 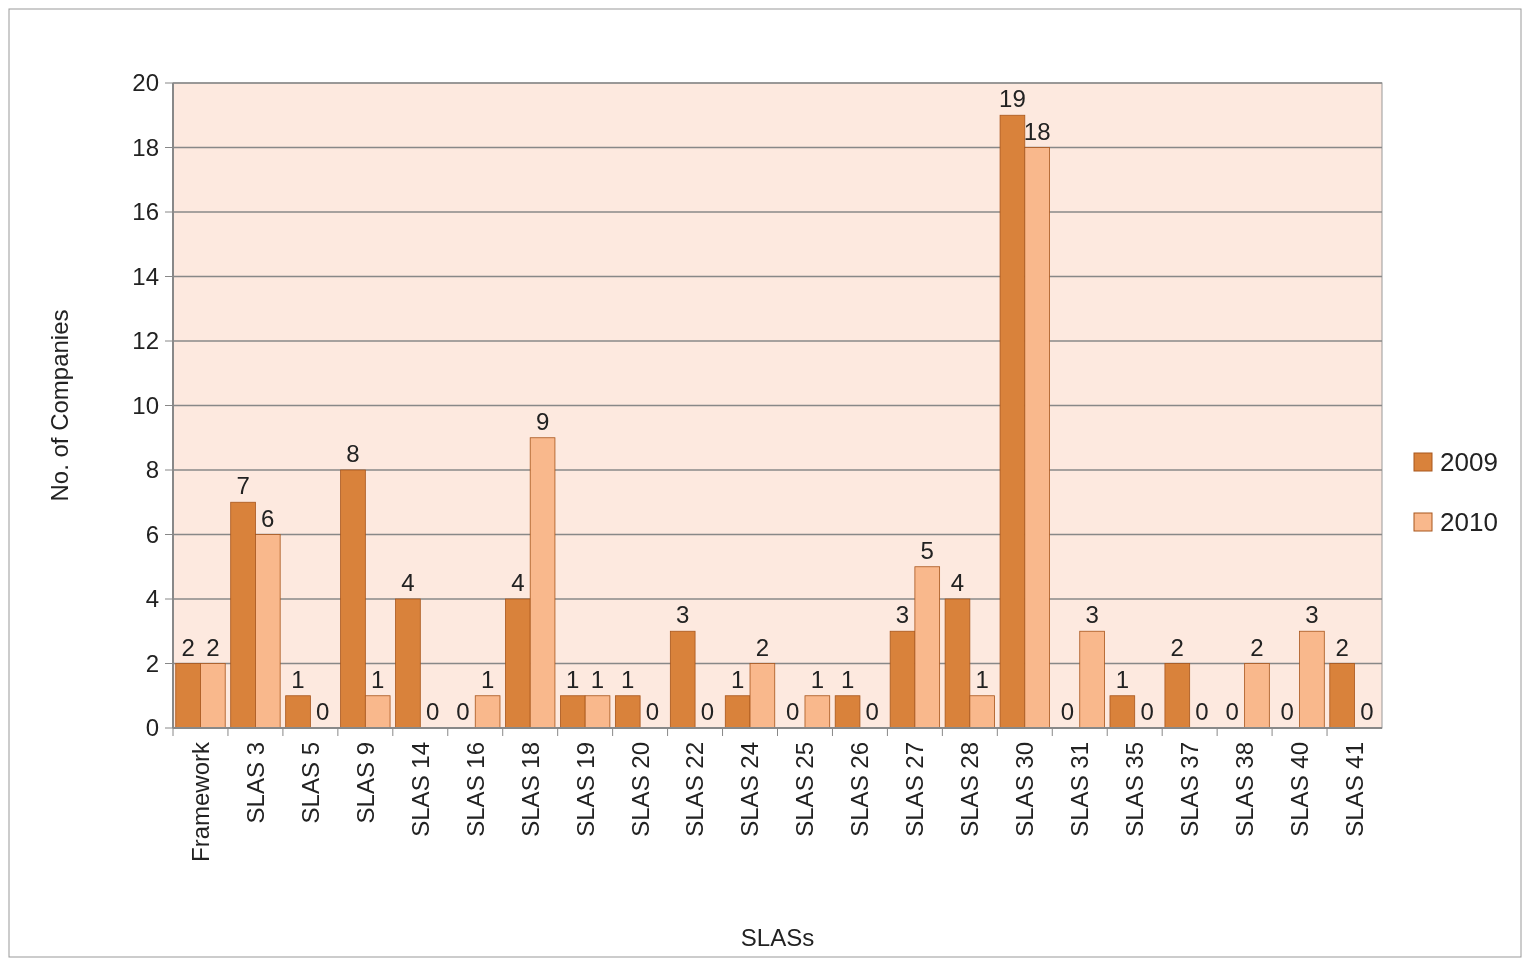 What do you see at coordinates (915, 789) in the screenshot?
I see `x-tick-label: SLAS 27` at bounding box center [915, 789].